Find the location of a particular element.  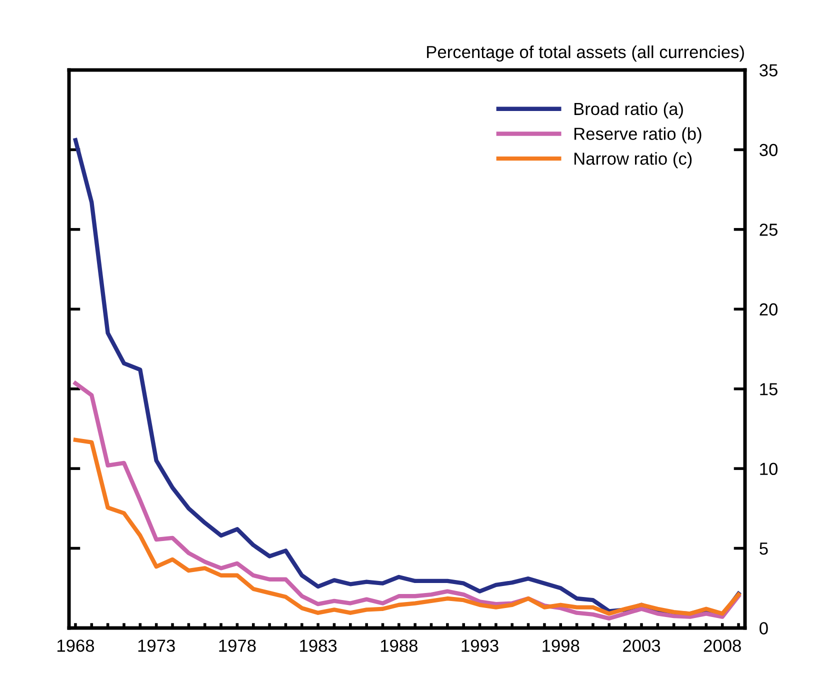

y-tick-label: 20 is located at coordinates (769, 309).